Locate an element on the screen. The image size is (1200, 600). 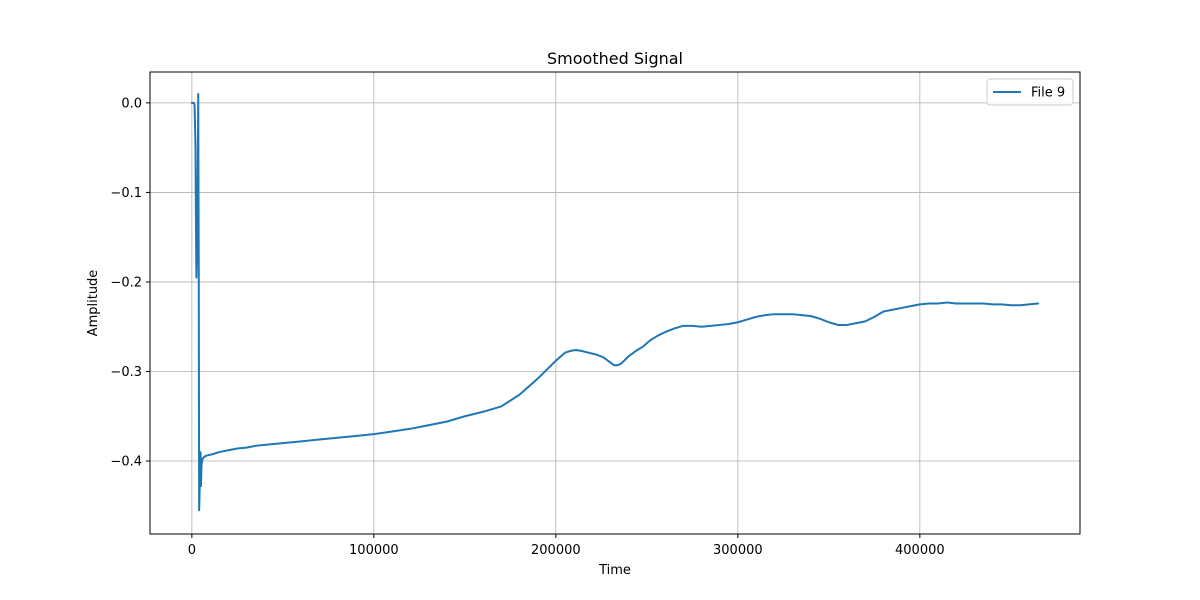
legend-box is located at coordinates (1030, 92).